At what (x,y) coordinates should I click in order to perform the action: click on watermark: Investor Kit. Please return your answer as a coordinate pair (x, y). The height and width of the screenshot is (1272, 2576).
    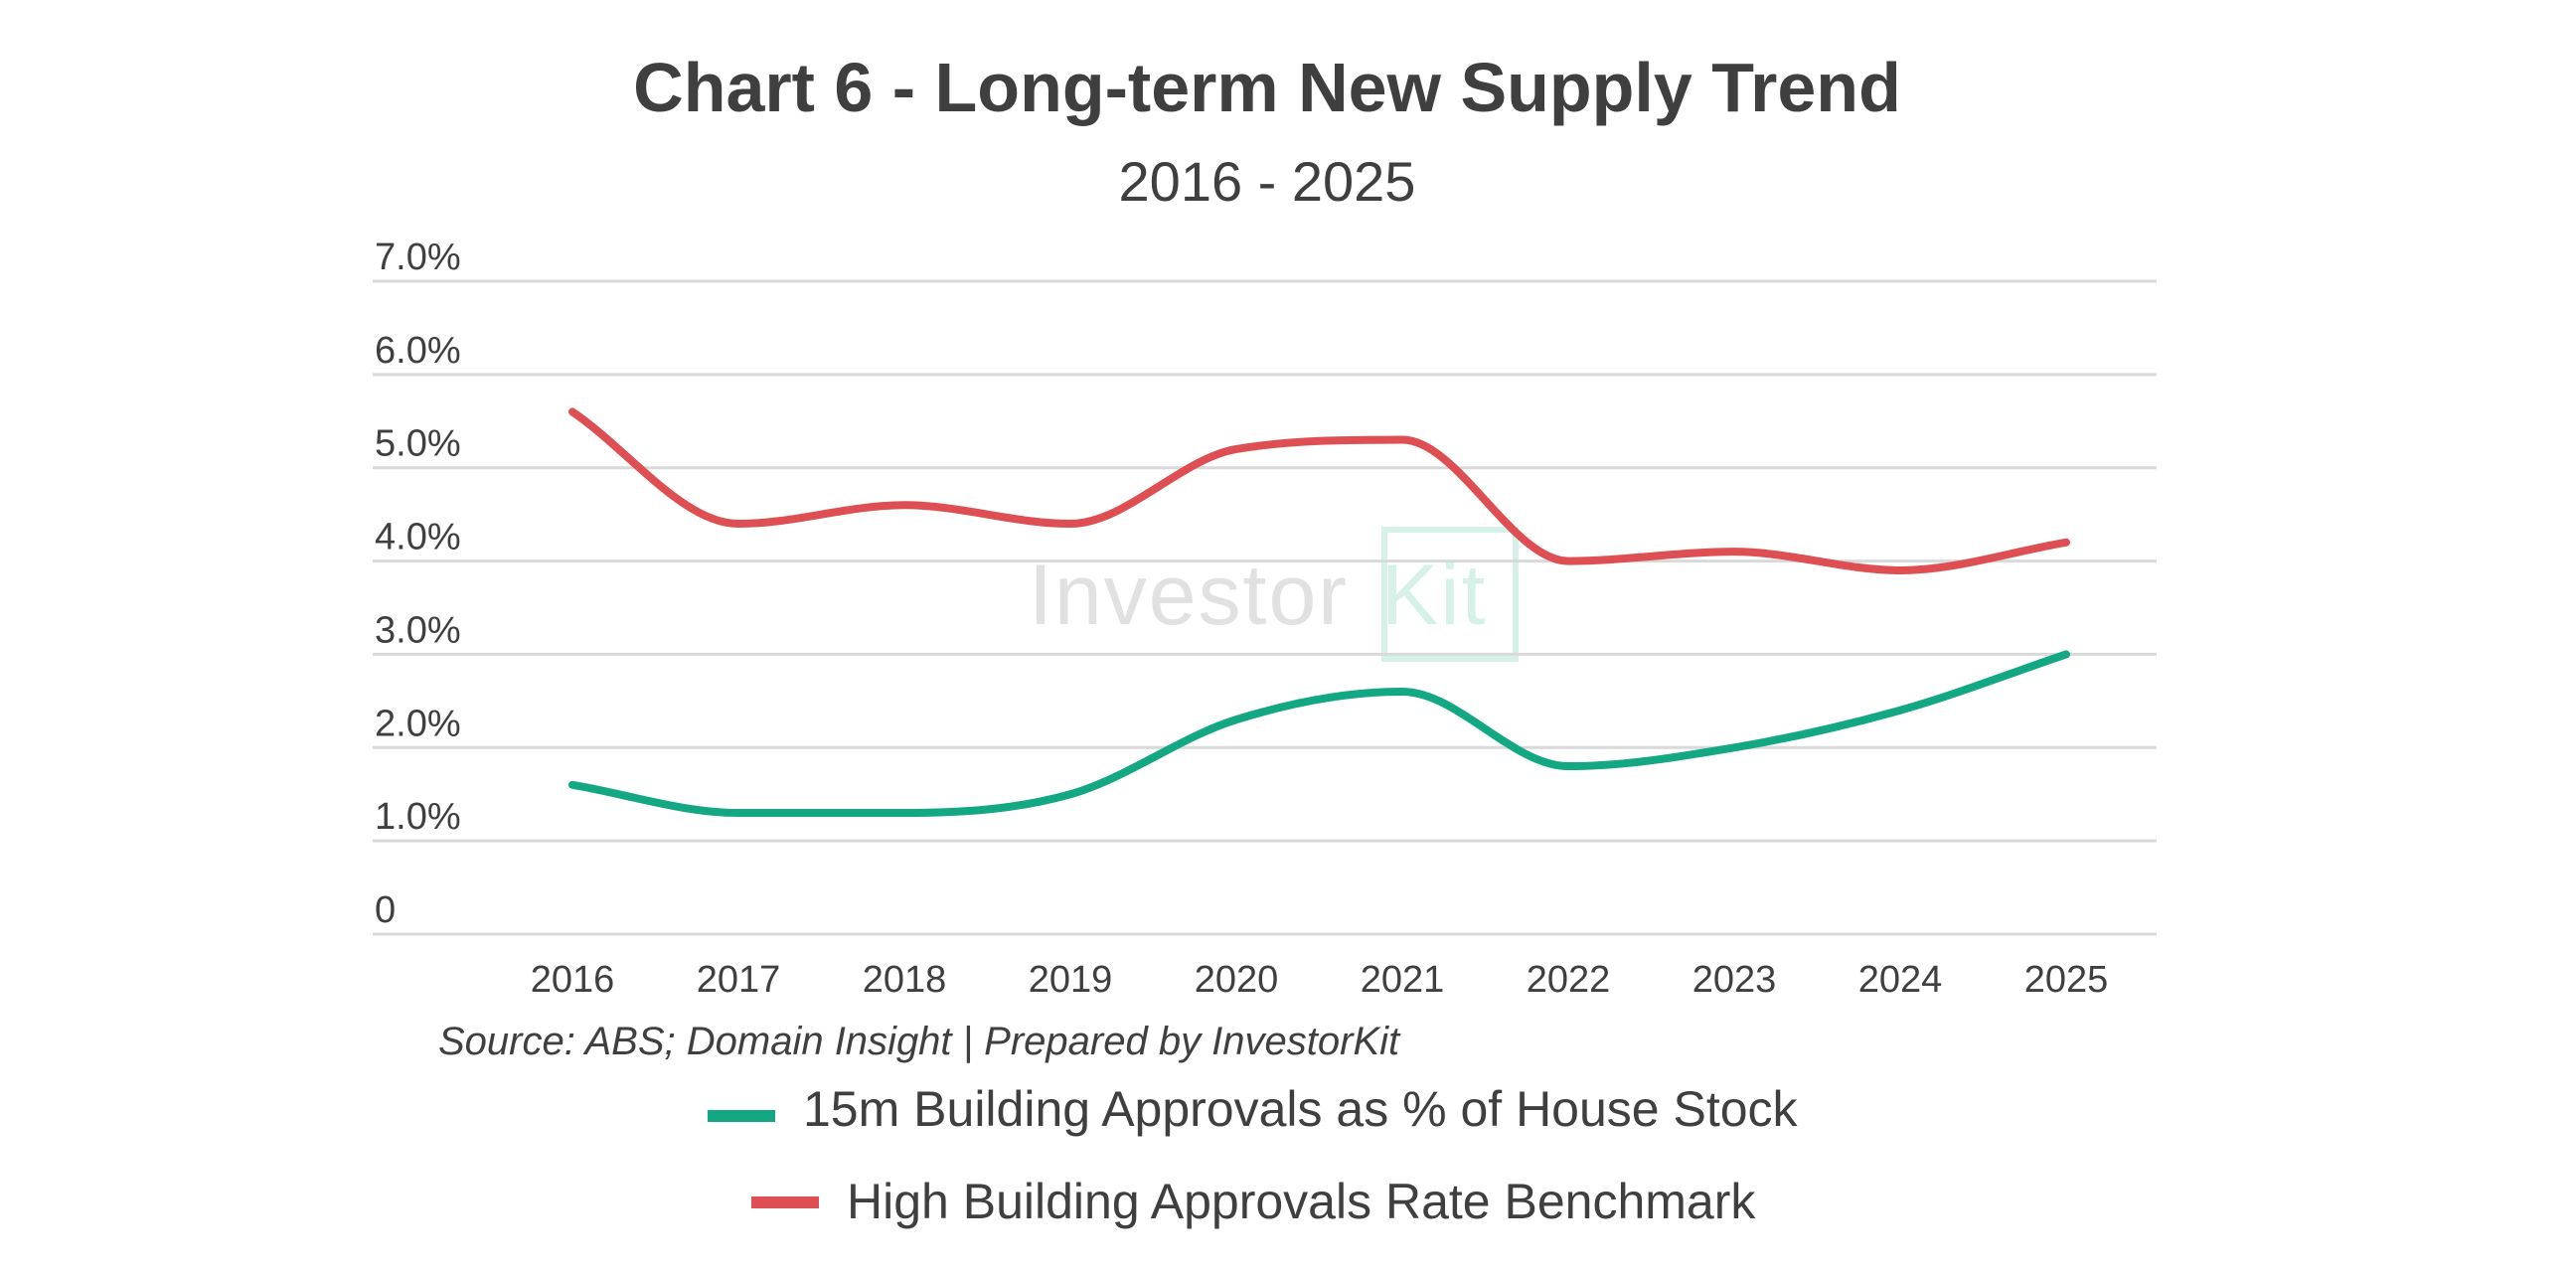
    Looking at the image, I should click on (1274, 594).